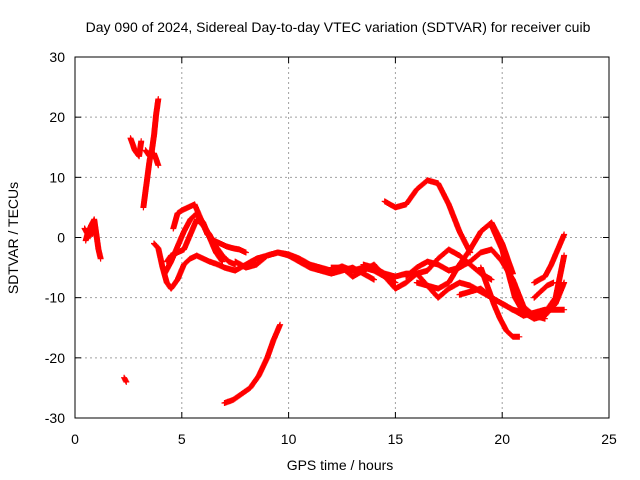  What do you see at coordinates (57, 57) in the screenshot?
I see `y-tick-label: 30` at bounding box center [57, 57].